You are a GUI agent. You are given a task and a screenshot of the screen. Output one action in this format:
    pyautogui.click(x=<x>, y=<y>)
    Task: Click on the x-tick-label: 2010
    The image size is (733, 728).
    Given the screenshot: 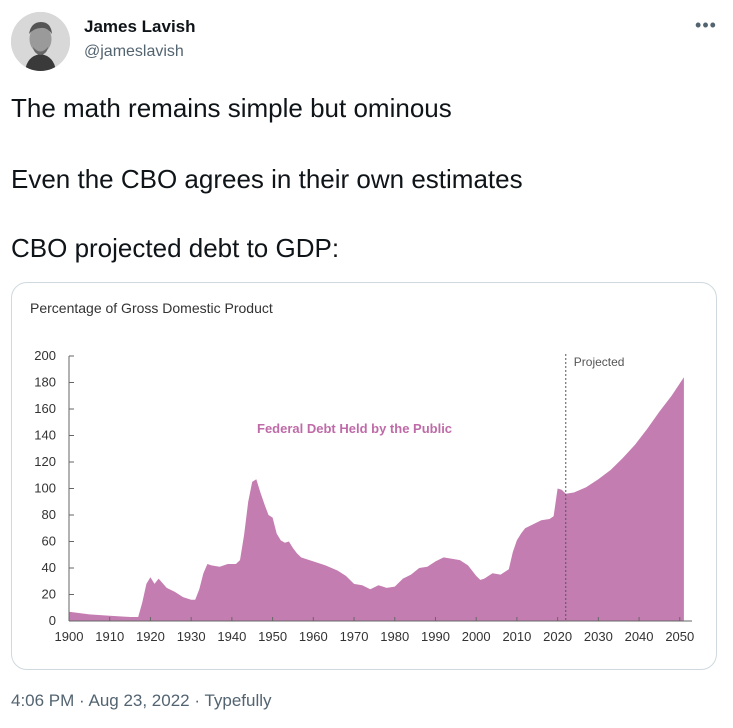 What is the action you would take?
    pyautogui.click(x=516, y=636)
    